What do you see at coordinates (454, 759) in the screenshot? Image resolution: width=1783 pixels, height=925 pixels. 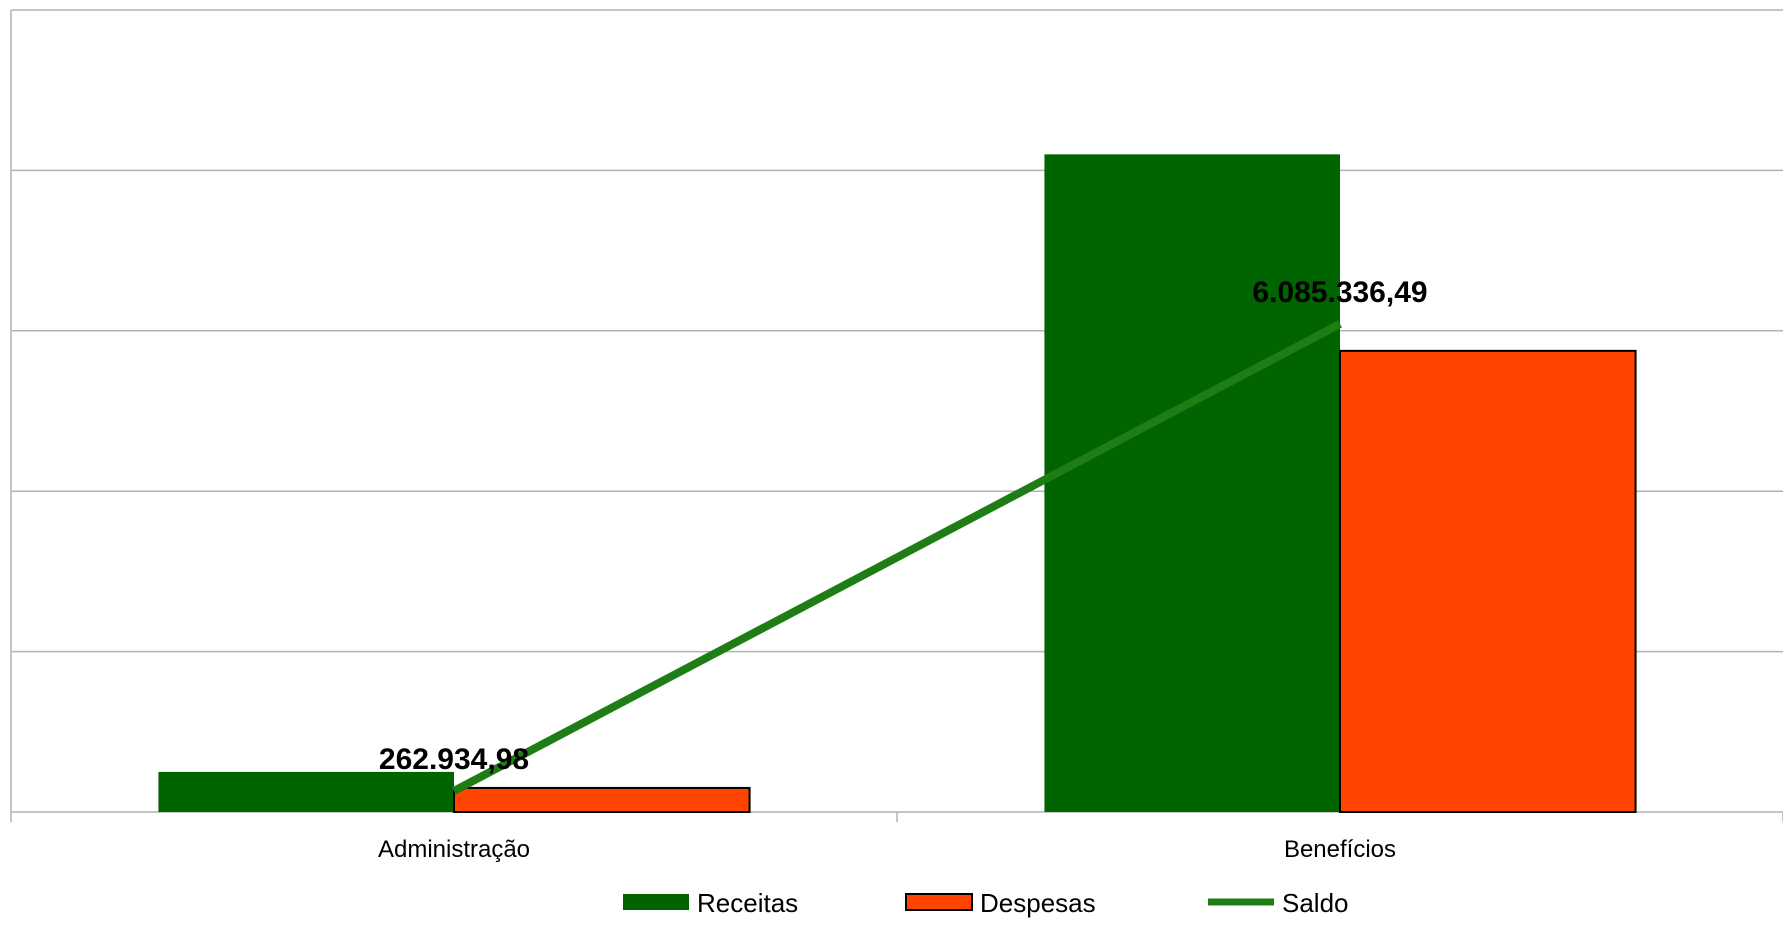 I see `data-label-saldo-0: 262.934,98` at bounding box center [454, 759].